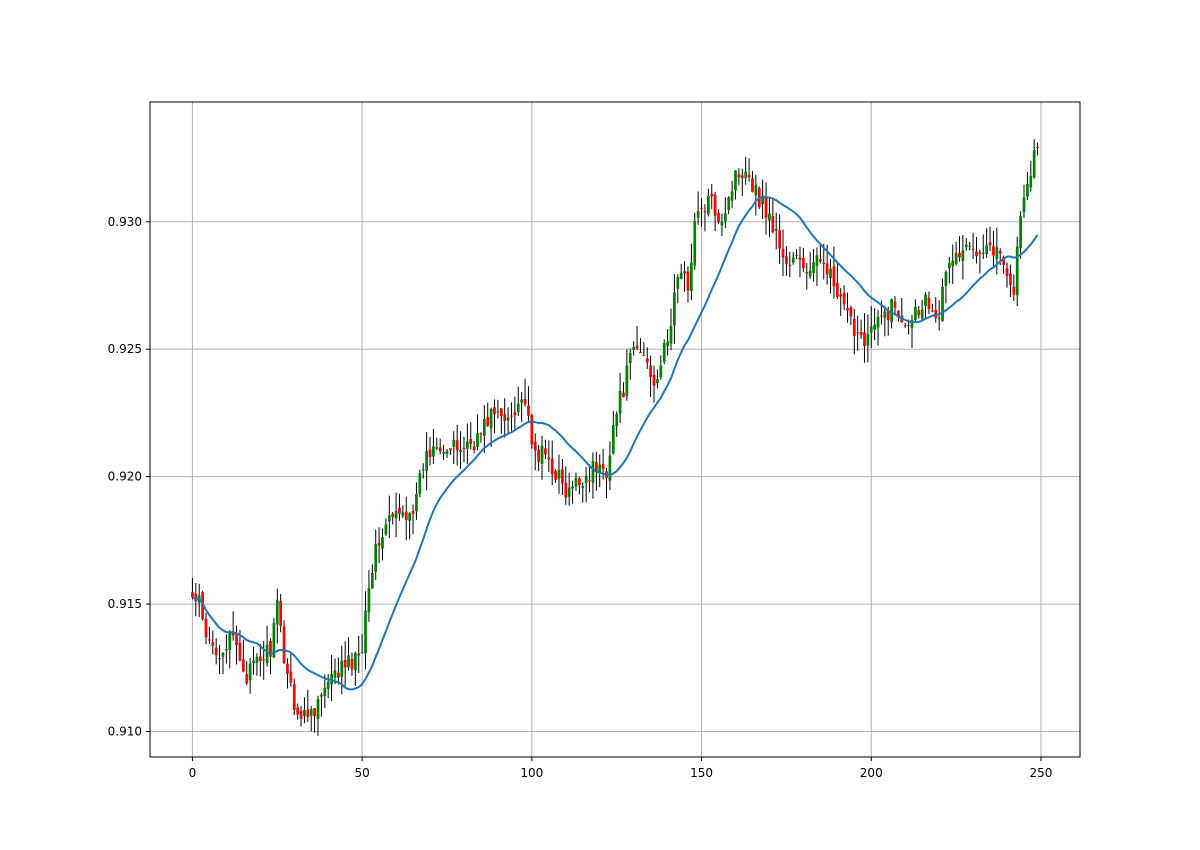 This screenshot has height=850, width=1200. I want to click on x-axis-ticks: 0 50 100 150 200 250, so click(620, 768).